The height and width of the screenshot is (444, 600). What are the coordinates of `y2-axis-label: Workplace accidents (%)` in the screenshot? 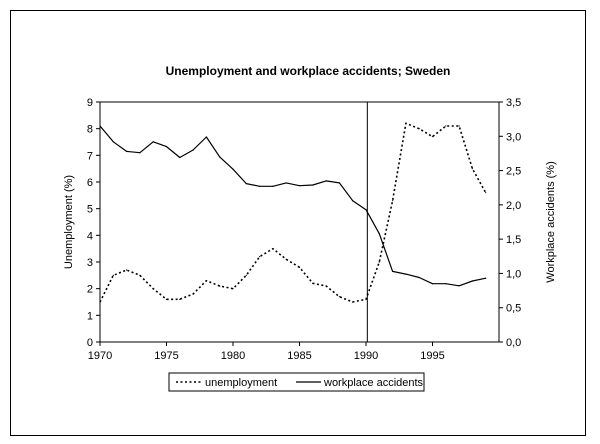 It's located at (551, 221).